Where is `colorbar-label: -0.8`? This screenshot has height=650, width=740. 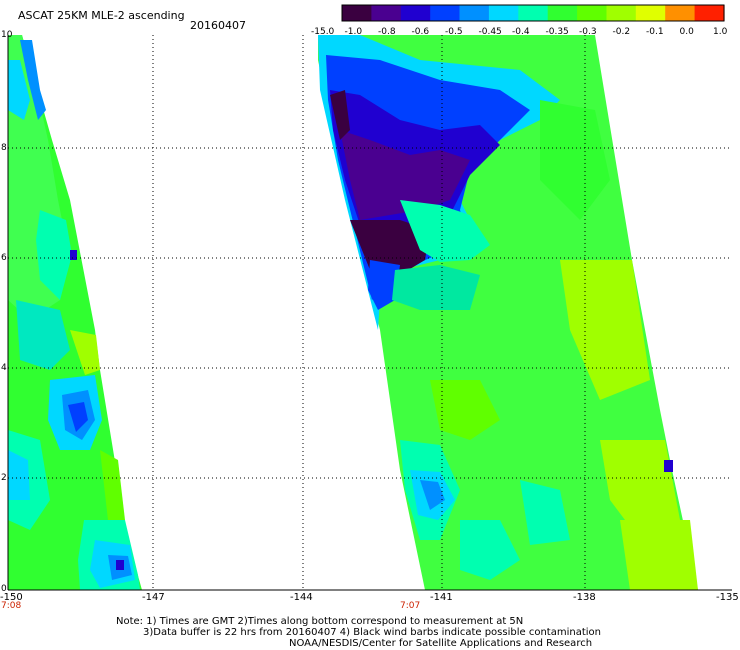
colorbar-label: -0.8 is located at coordinates (387, 32).